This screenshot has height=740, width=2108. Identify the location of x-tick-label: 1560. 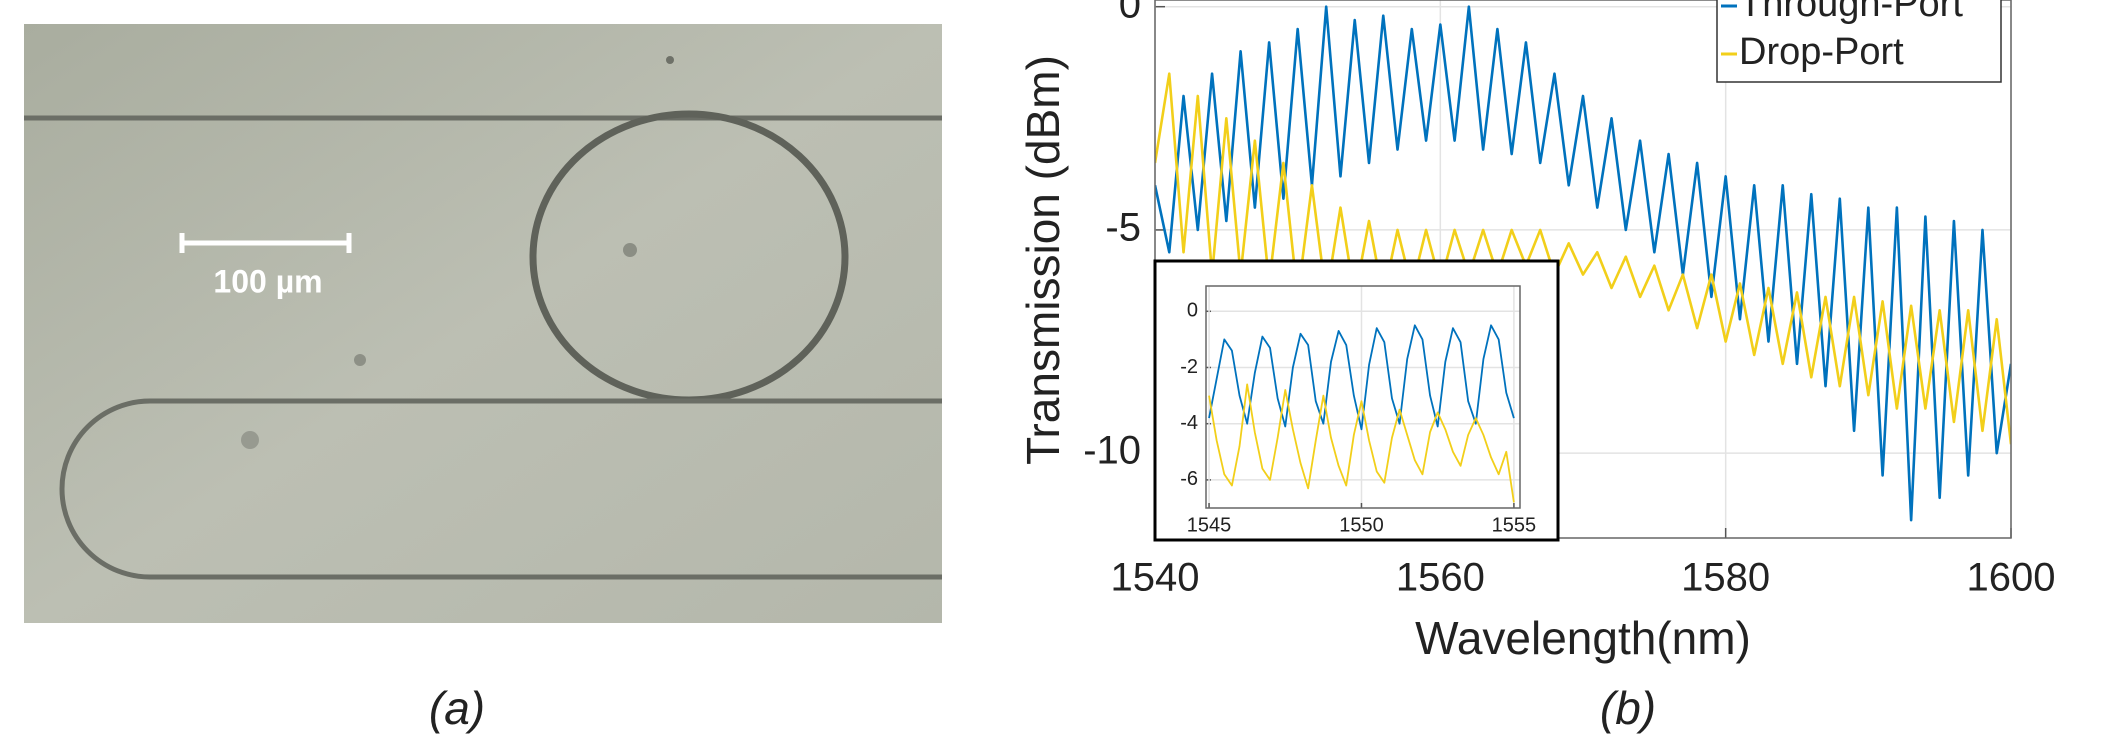
(1440, 578).